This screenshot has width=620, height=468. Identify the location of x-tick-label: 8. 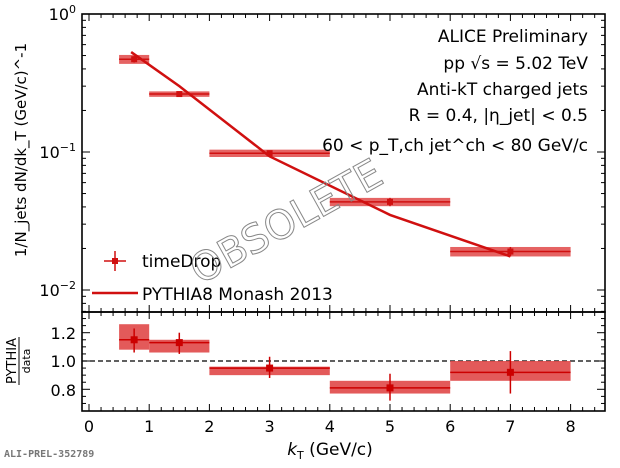
(571, 426).